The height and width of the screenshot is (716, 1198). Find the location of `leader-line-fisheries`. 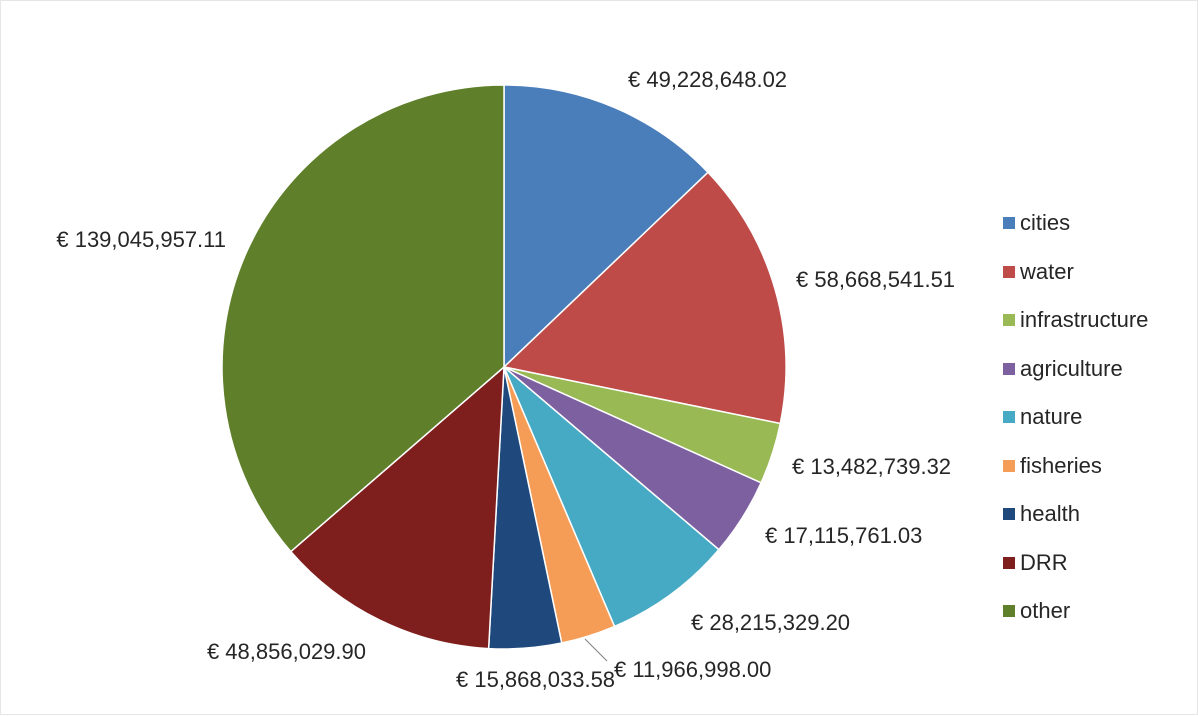

leader-line-fisheries is located at coordinates (596, 650).